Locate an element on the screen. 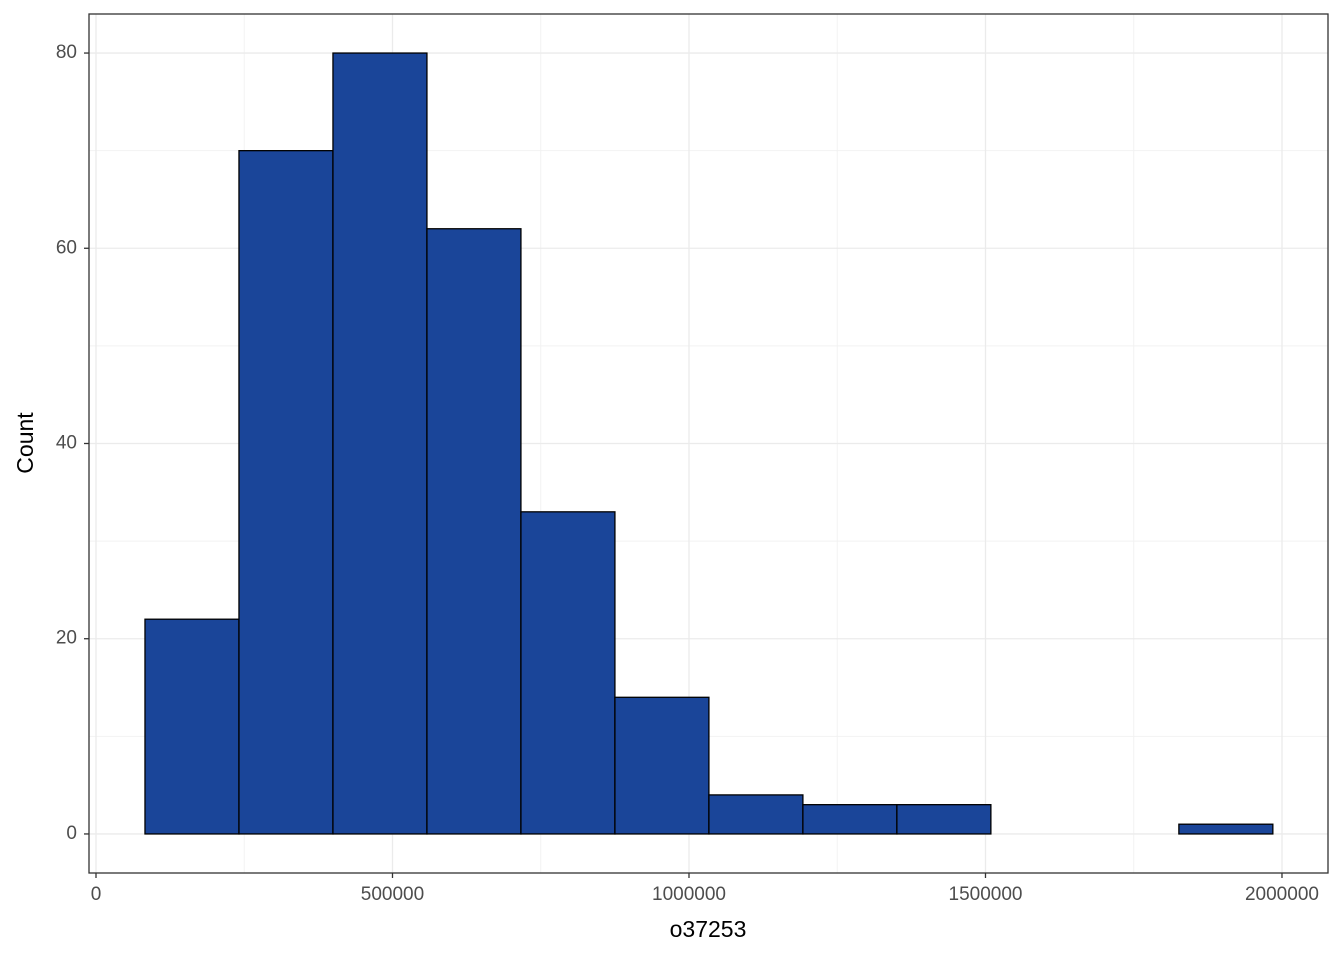 Image resolution: width=1344 pixels, height=960 pixels. y-tick-label: 20 is located at coordinates (66, 638).